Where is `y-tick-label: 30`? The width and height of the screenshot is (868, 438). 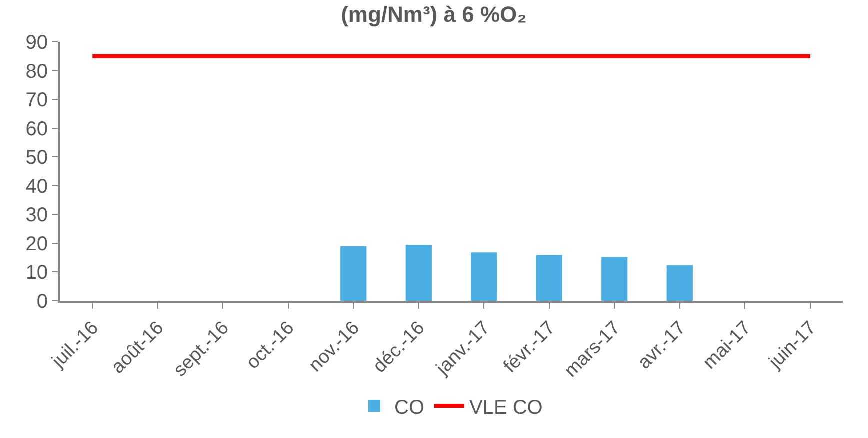 y-tick-label: 30 is located at coordinates (37, 215).